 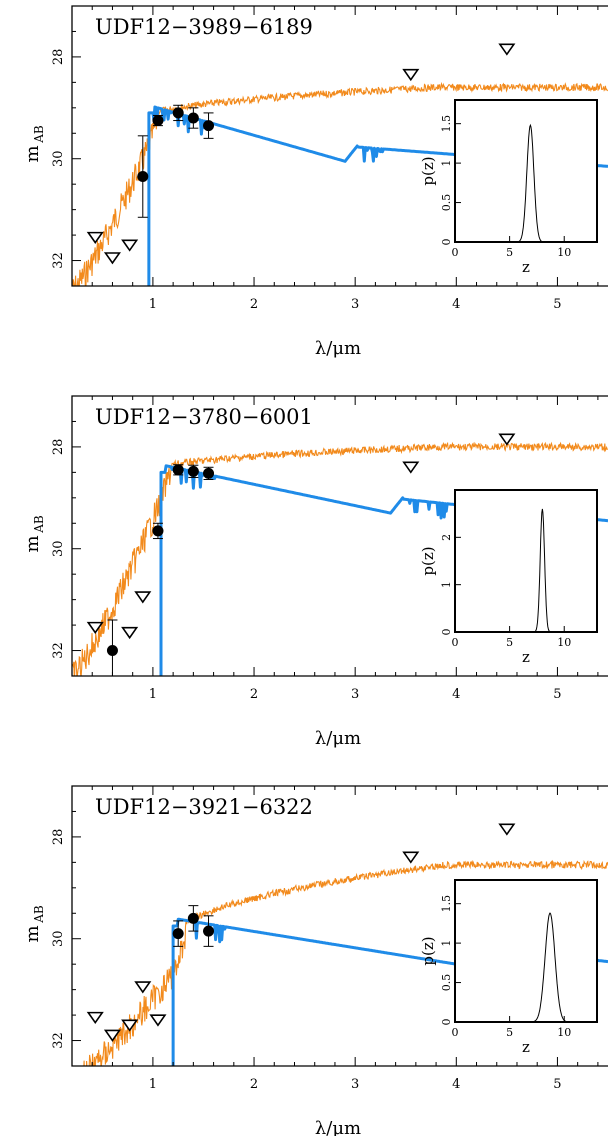 What do you see at coordinates (509, 642) in the screenshot?
I see `inset-x-tick-label: 5` at bounding box center [509, 642].